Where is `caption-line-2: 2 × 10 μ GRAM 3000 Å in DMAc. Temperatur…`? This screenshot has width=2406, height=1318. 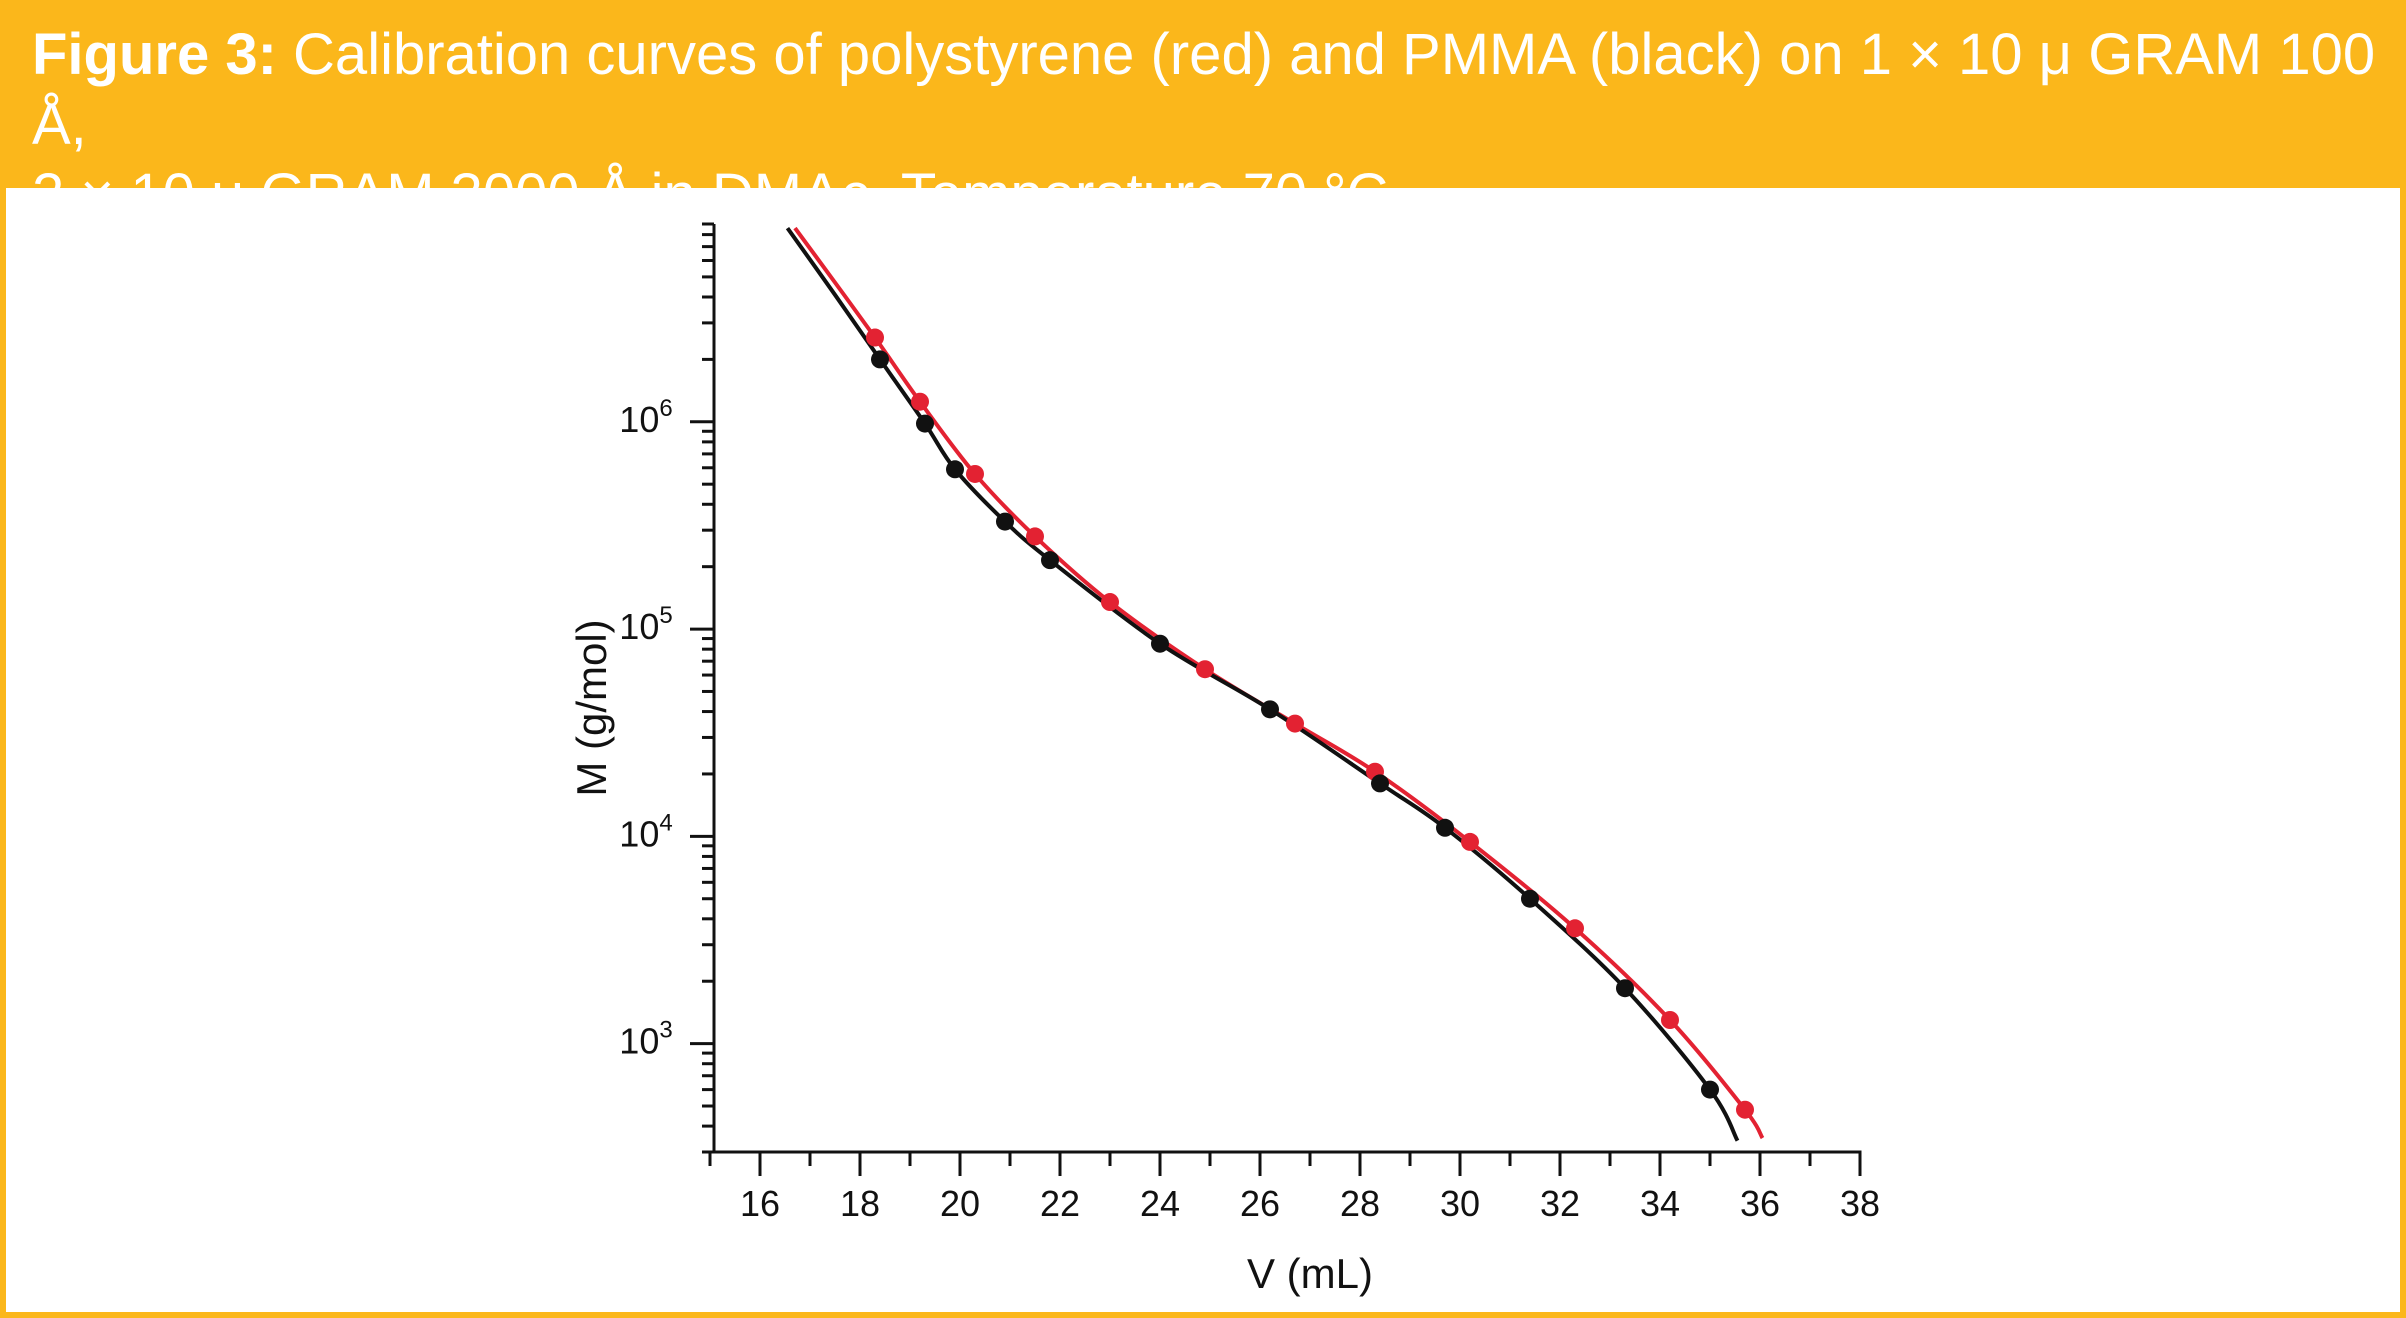
caption-line-2: 2 × 10 μ GRAM 3000 Å in DMAc. Temperatur… is located at coordinates (718, 194).